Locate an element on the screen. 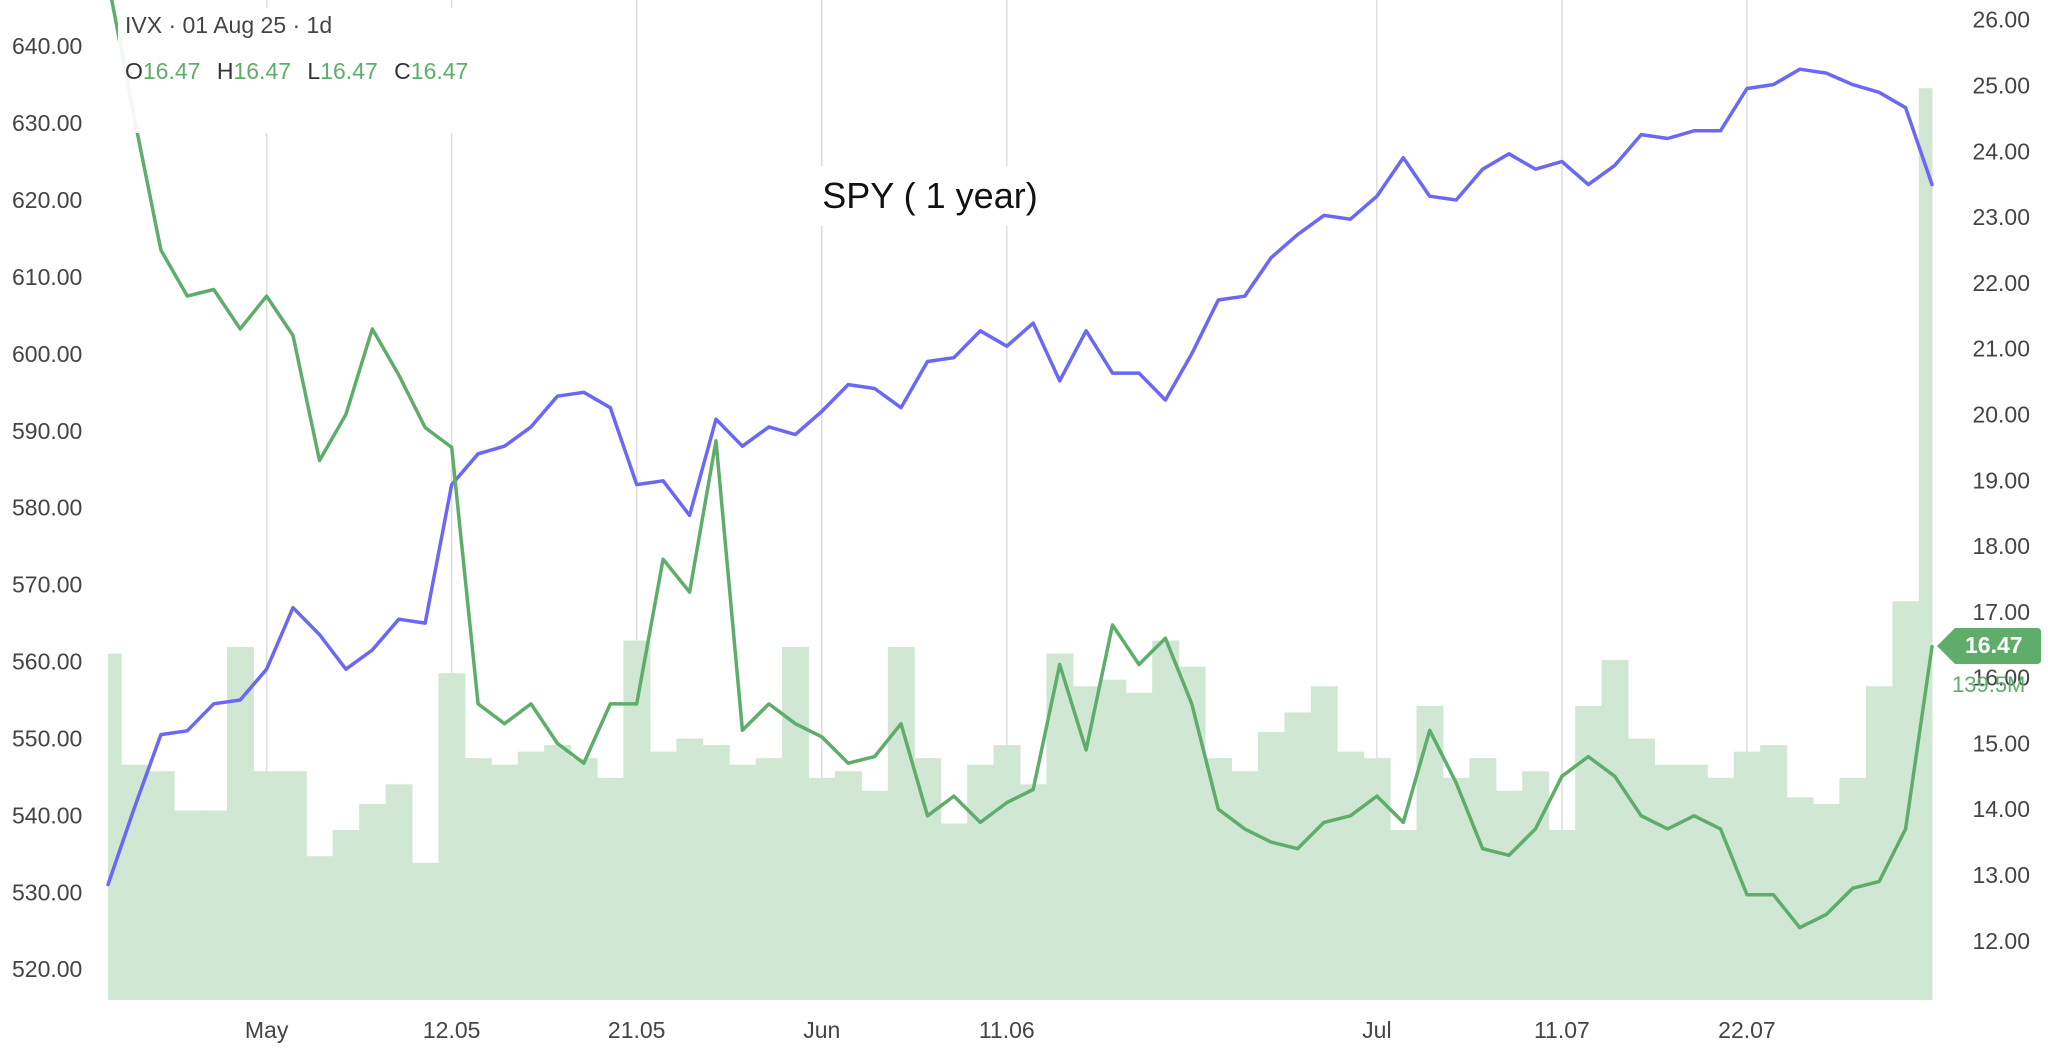  left-tick-label: 610.00 is located at coordinates (47, 277).